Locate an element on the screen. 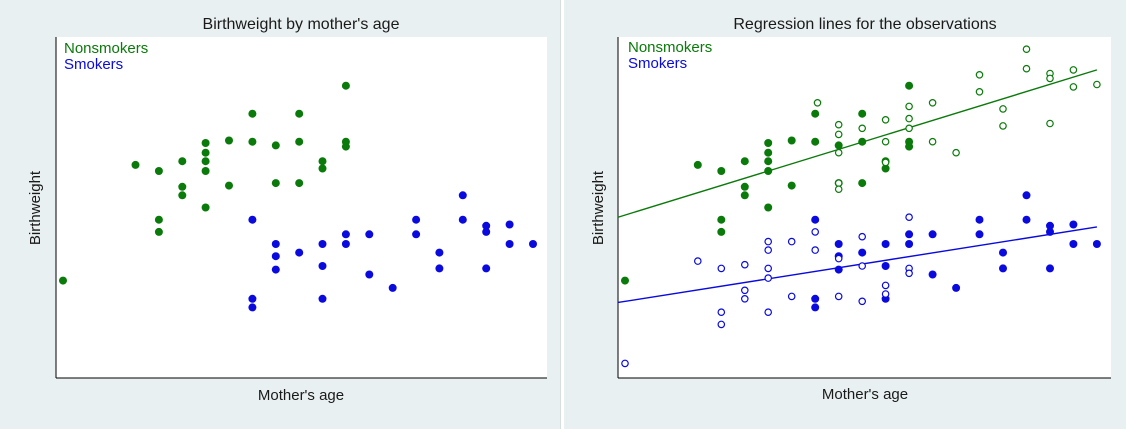 This screenshot has width=1126, height=429. x-axis-label: Mother's age is located at coordinates (301, 395).